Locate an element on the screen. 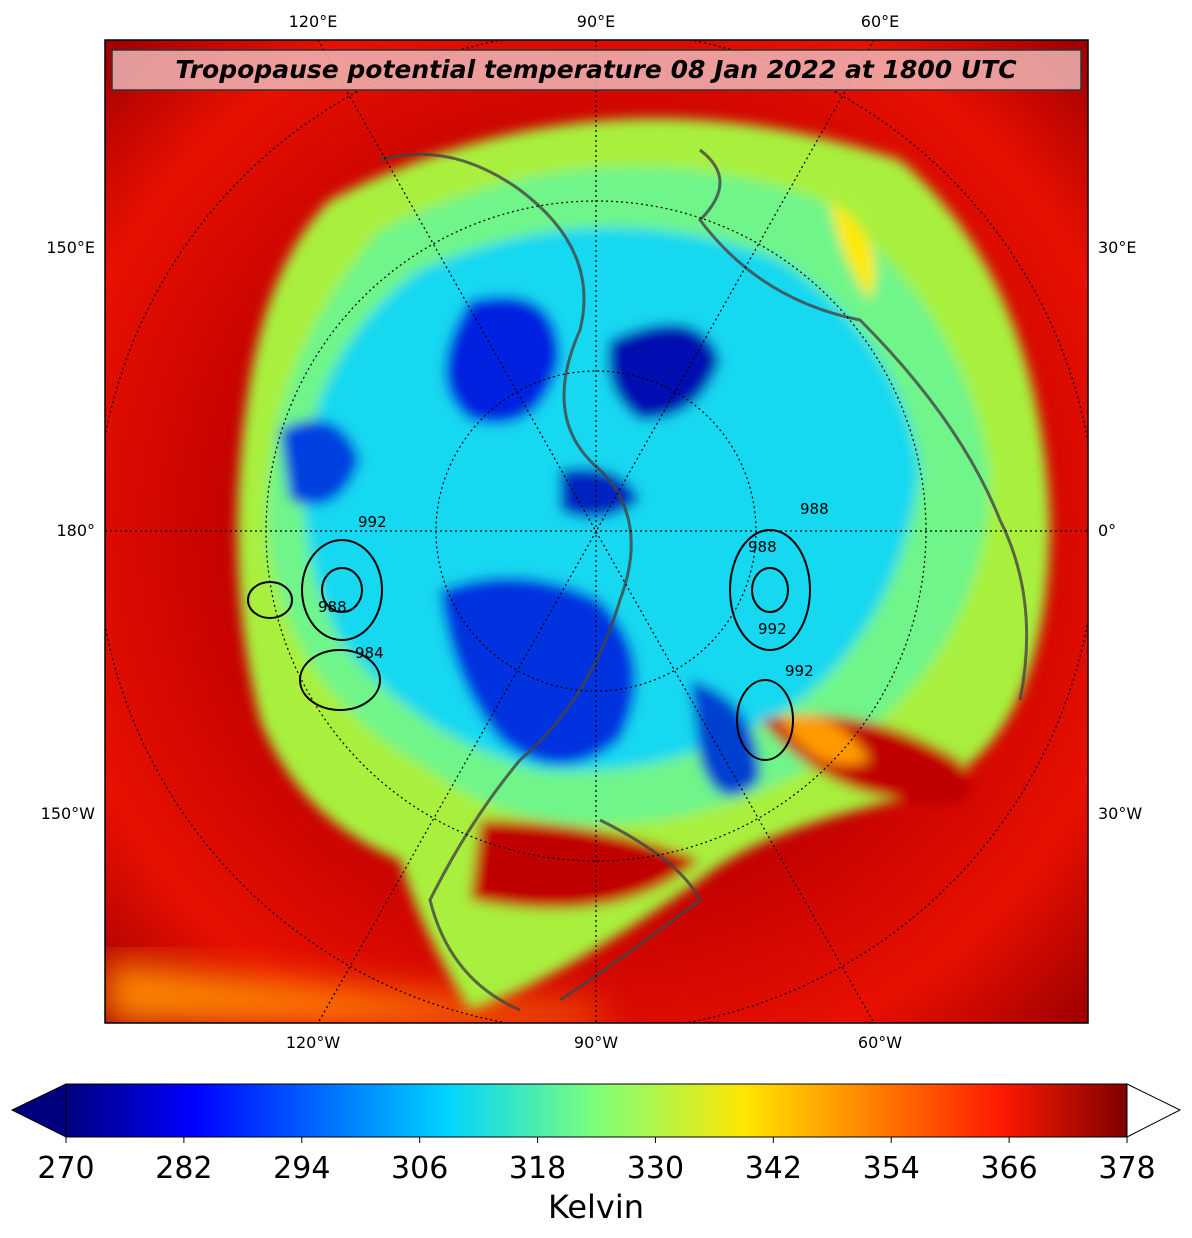 The height and width of the screenshot is (1238, 1192). colorbar-tick-label: 366 is located at coordinates (1008, 1168).